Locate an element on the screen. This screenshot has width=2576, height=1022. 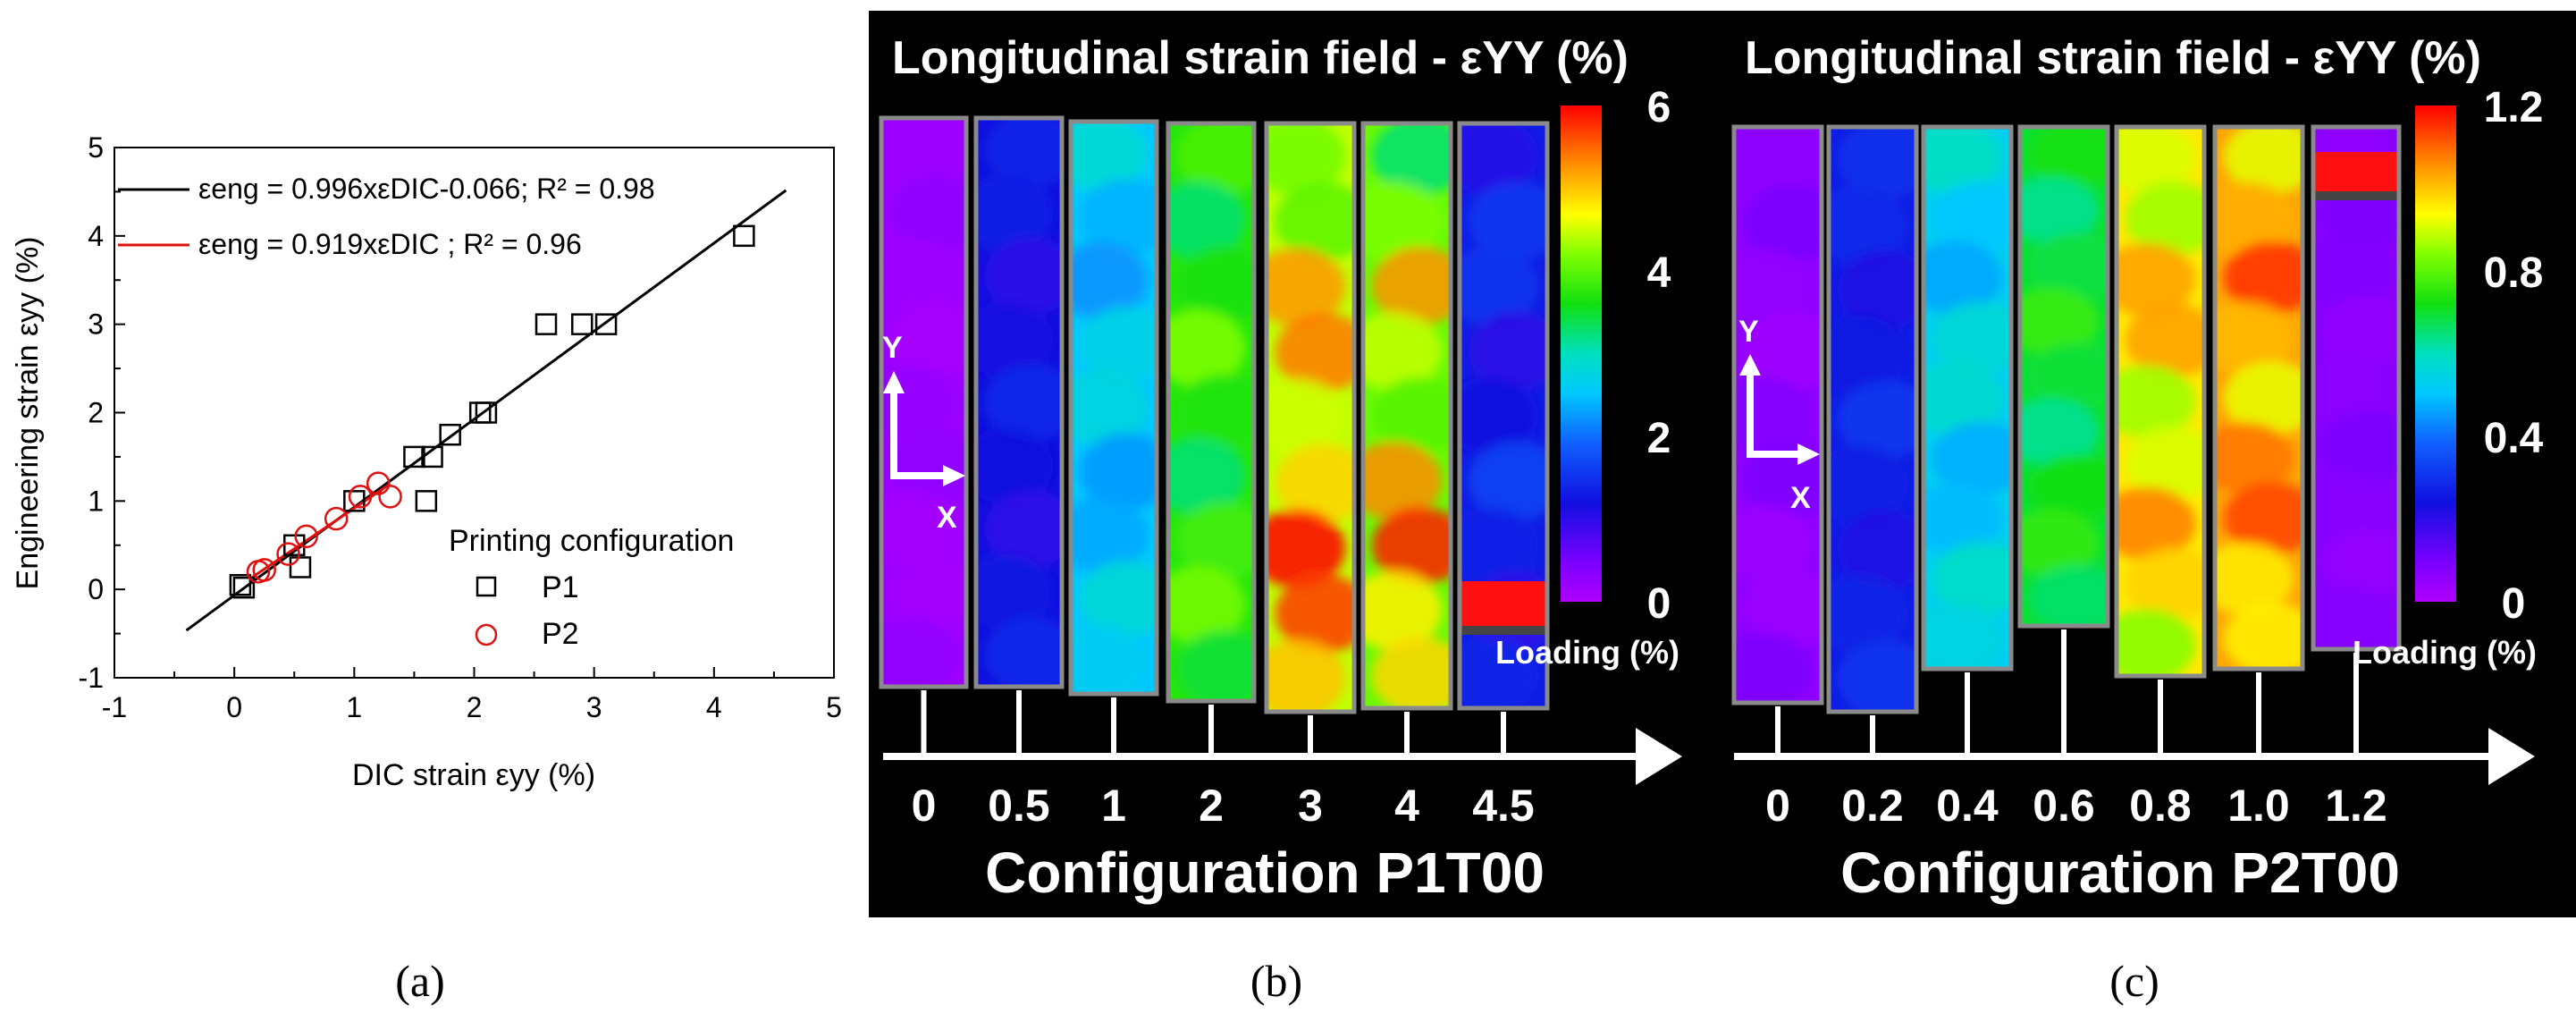
colorbar-tick-label: 2 is located at coordinates (1659, 438).